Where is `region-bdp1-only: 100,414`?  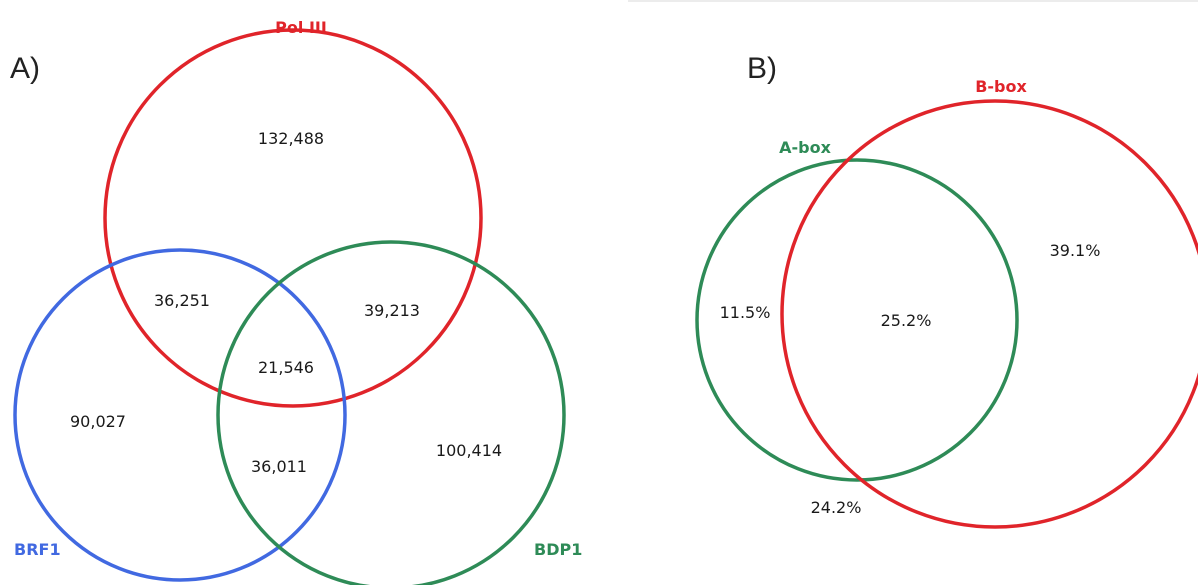
region-bdp1-only: 100,414 is located at coordinates (469, 450).